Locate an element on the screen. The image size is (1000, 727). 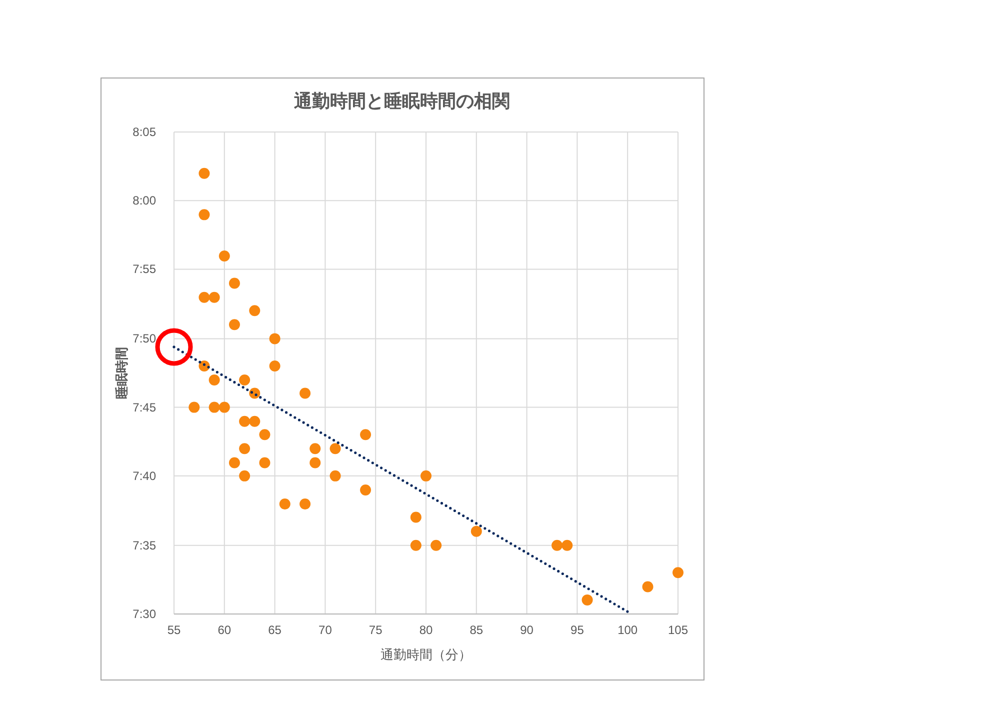
chart-title: 通勤時間と睡眠時間の相関 is located at coordinates (401, 101).